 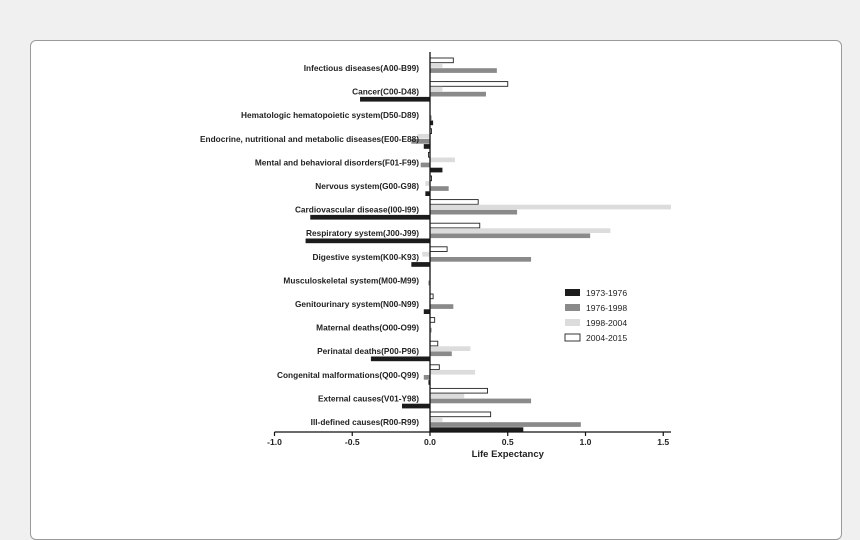 I want to click on category-label: External causes(V01-Y98), so click(x=368, y=398).